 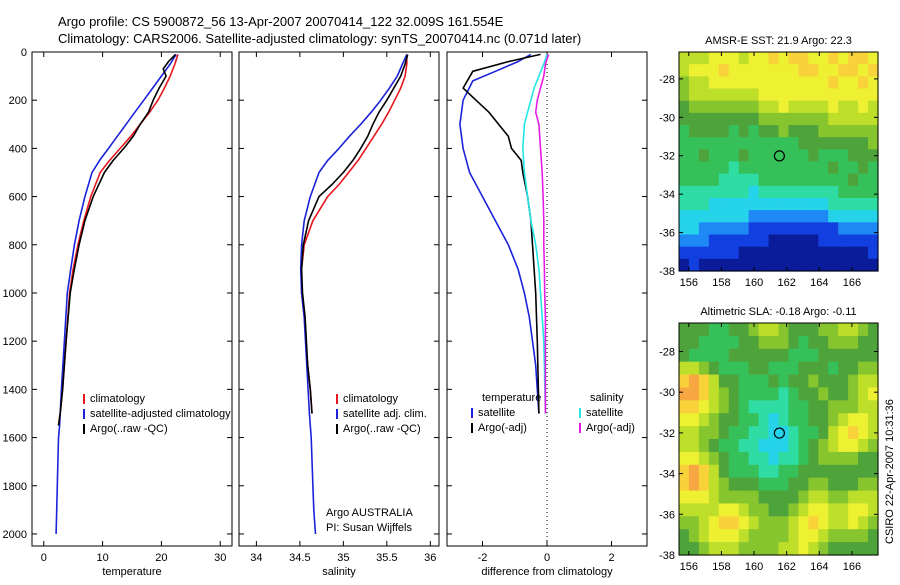 I want to click on x-tick-label: 30, so click(x=220, y=558).